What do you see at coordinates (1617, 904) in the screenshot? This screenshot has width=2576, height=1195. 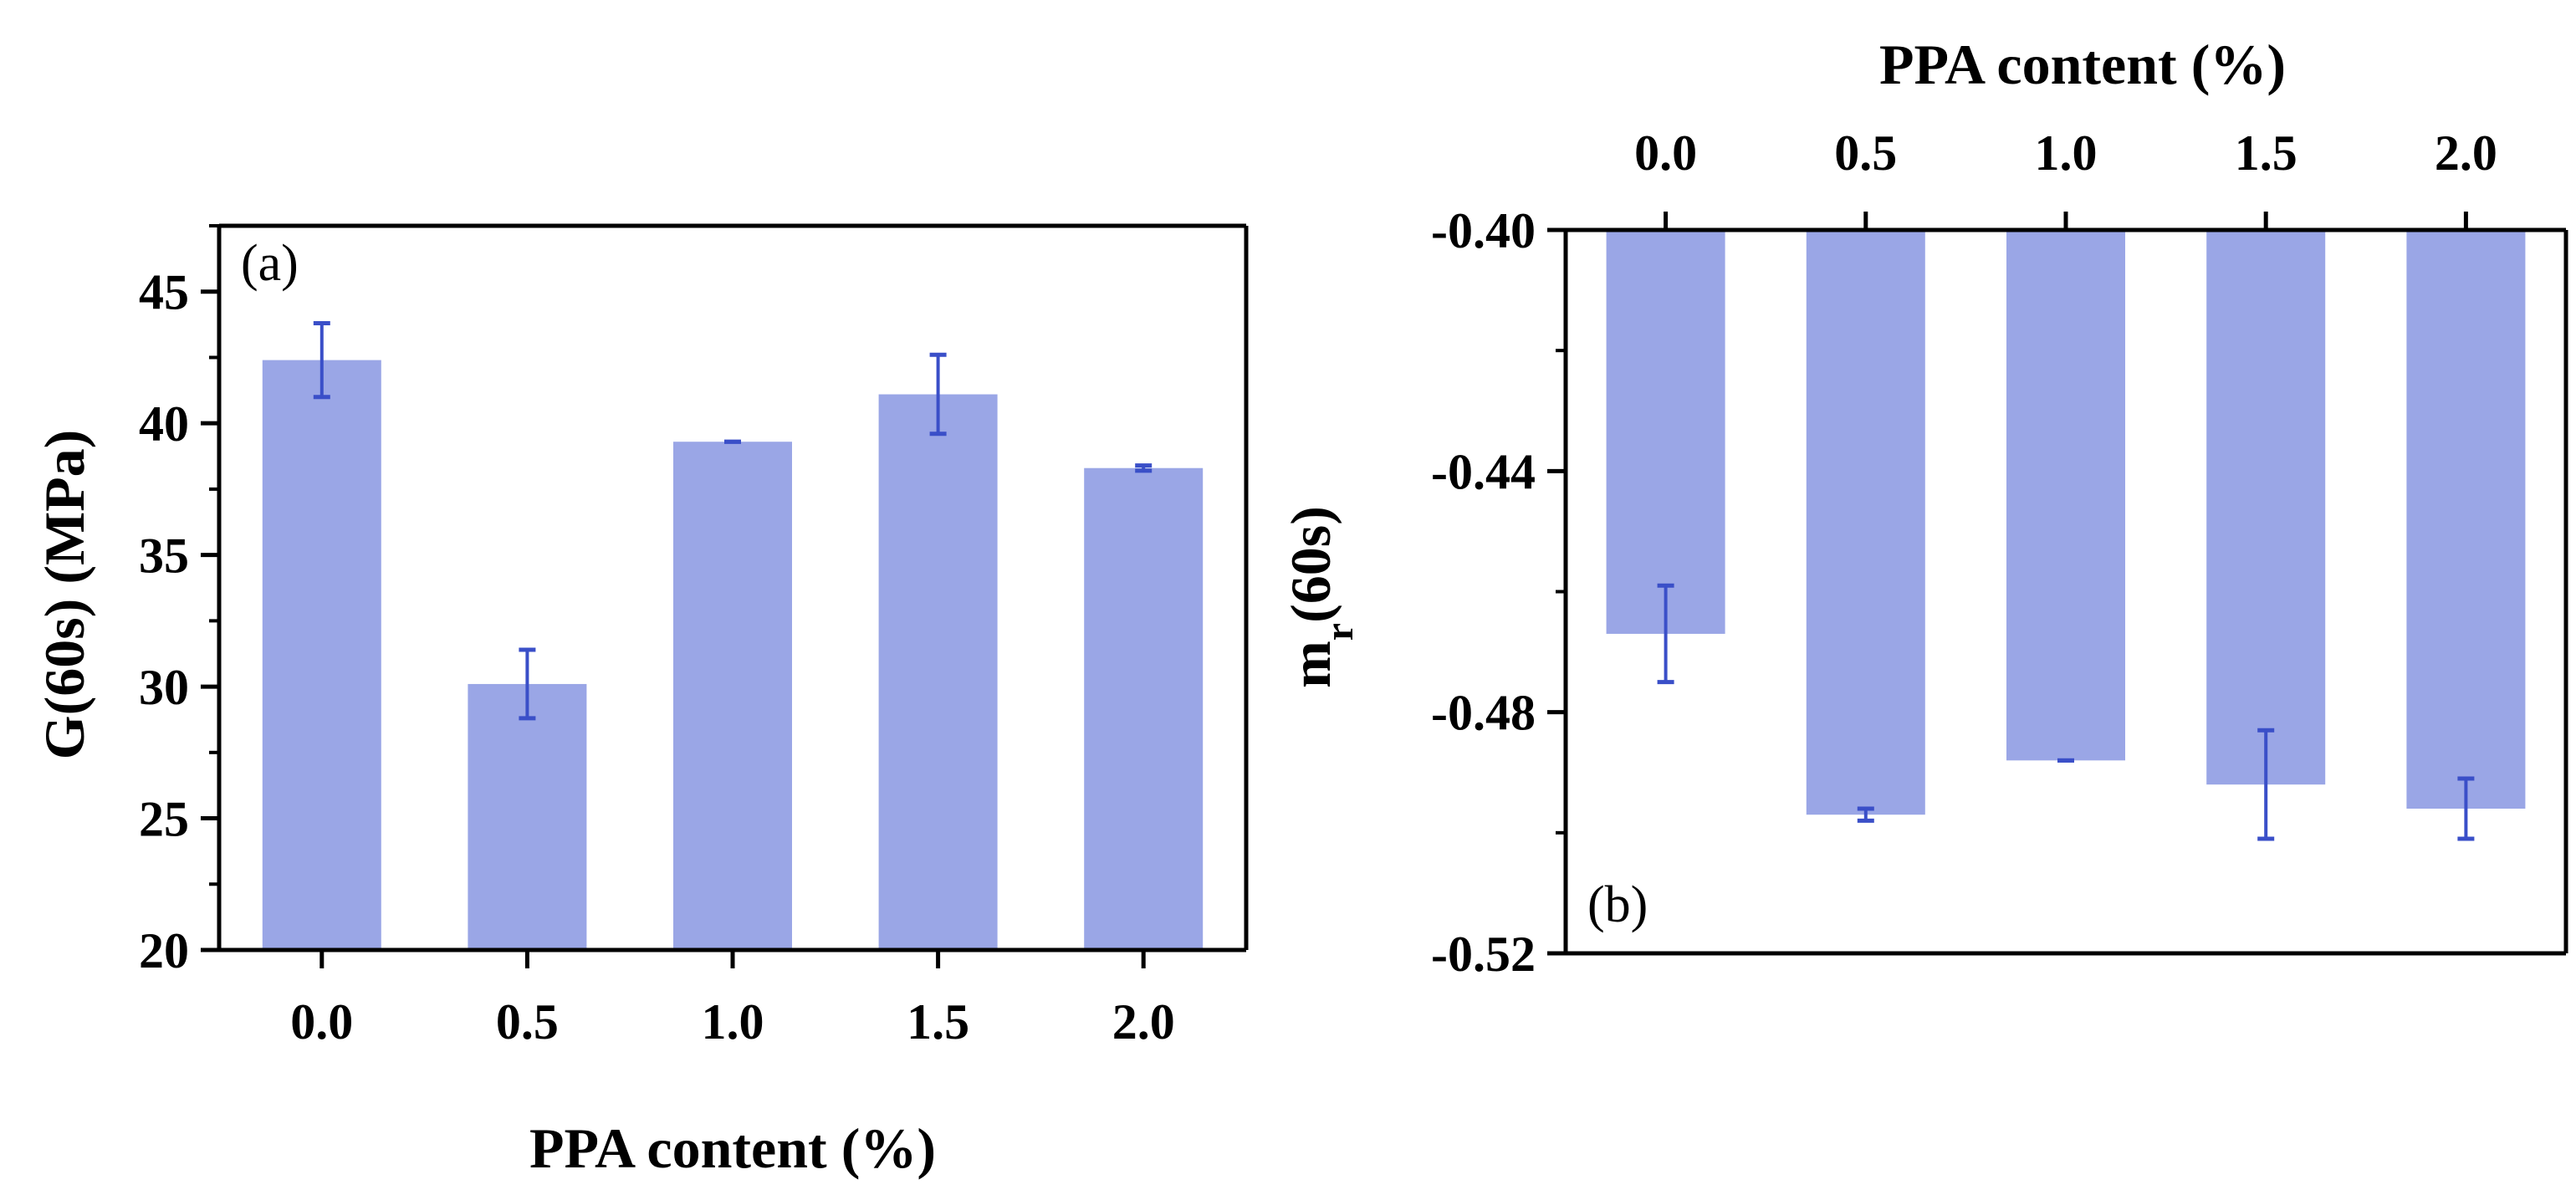 I see `panel-b-label: (b)` at bounding box center [1617, 904].